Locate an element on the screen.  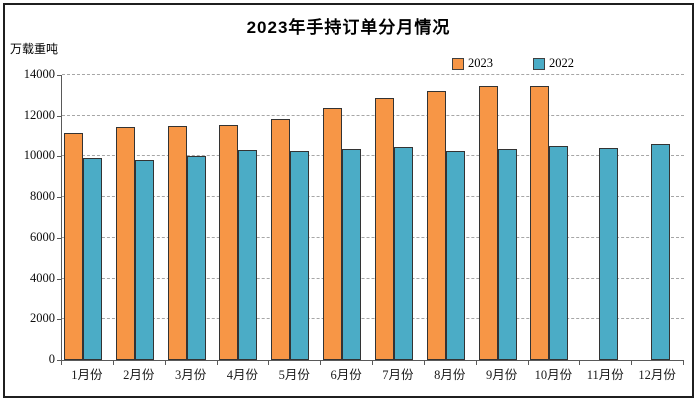
y-tick-label: 6000 is located at coordinates (42, 236).